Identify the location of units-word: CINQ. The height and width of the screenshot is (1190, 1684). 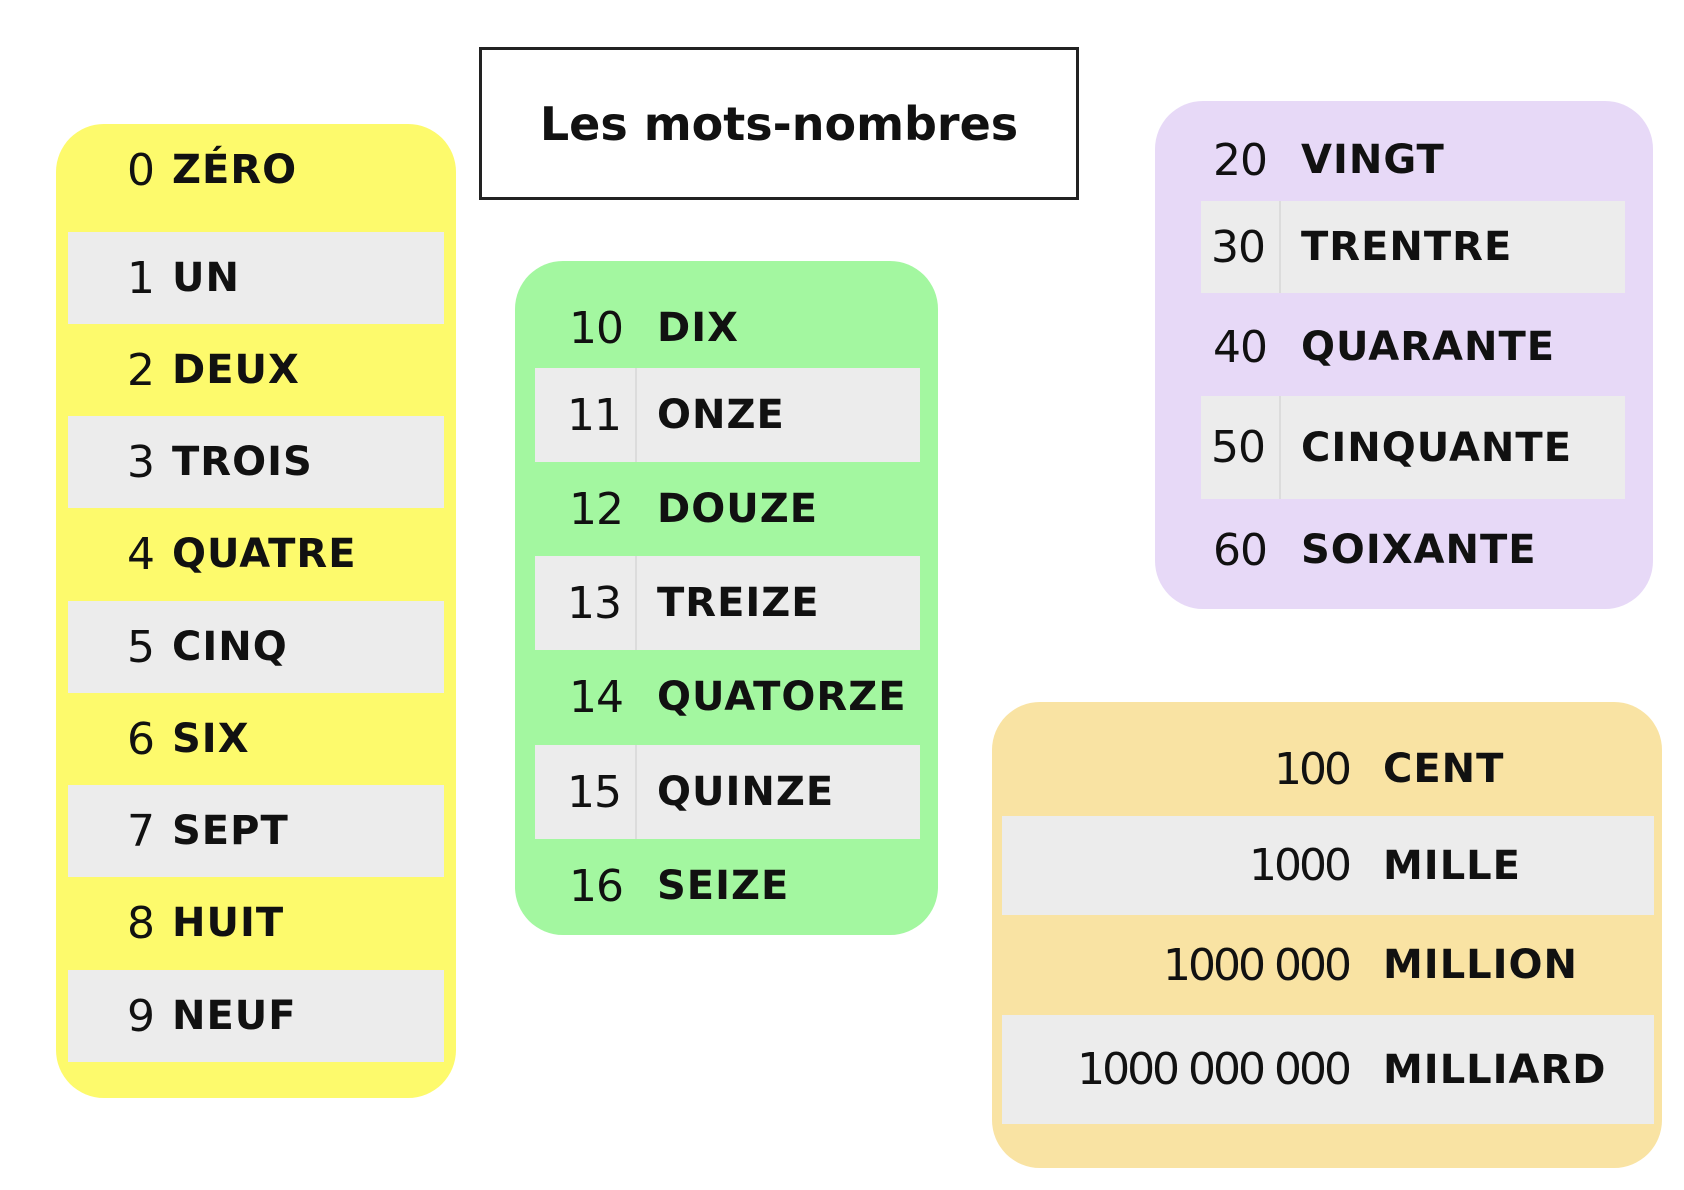
(230, 647).